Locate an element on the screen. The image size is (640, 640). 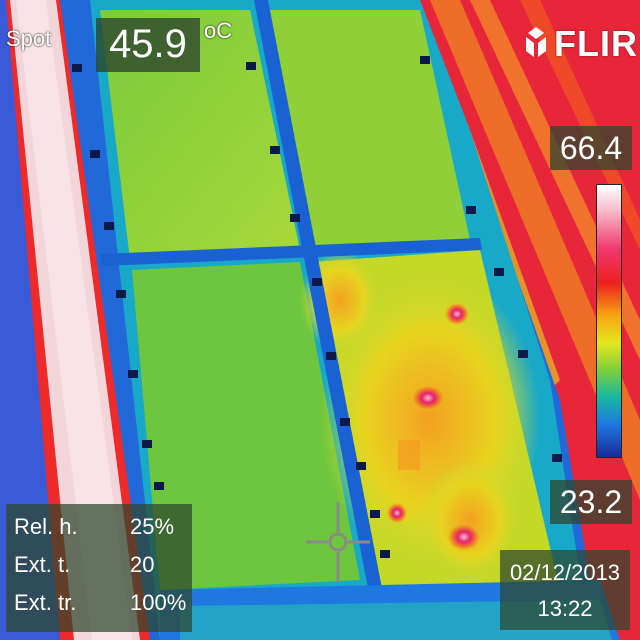
spot-label: Spot is located at coordinates (29, 38).